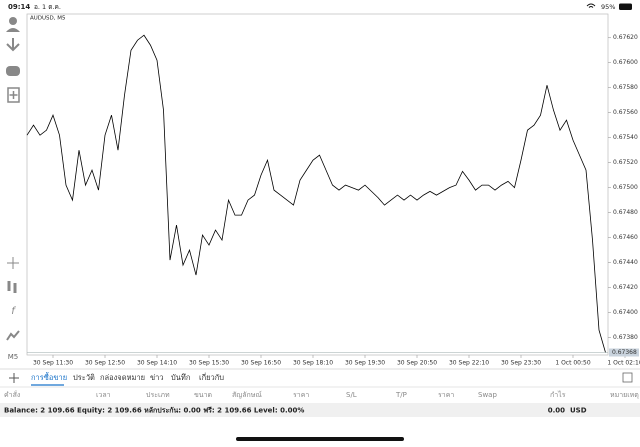 The image size is (640, 447). What do you see at coordinates (556, 411) in the screenshot?
I see `profit: 0.00` at bounding box center [556, 411].